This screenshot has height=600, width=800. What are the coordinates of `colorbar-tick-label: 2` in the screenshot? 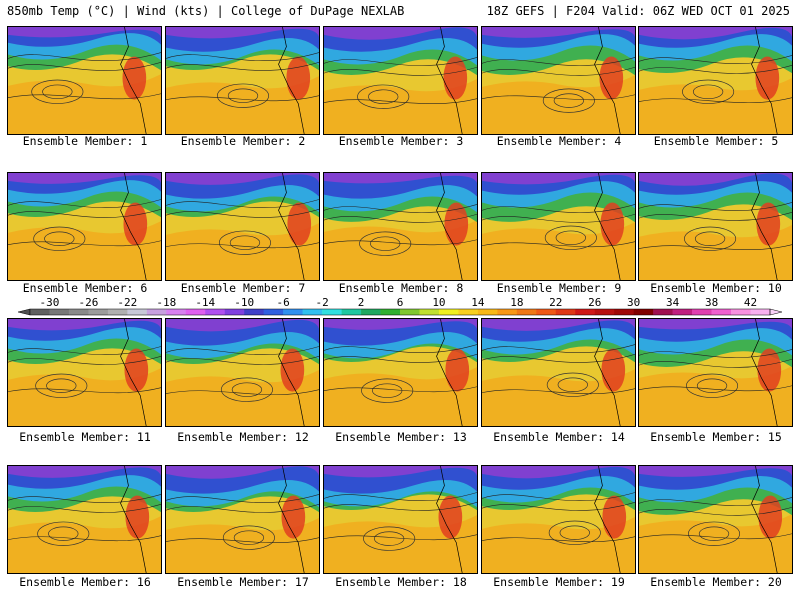 It's located at (361, 302).